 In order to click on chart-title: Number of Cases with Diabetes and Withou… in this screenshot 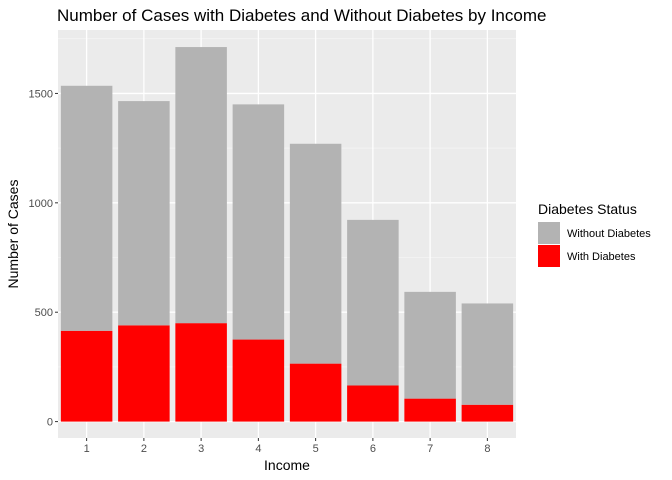, I will do `click(301, 15)`.